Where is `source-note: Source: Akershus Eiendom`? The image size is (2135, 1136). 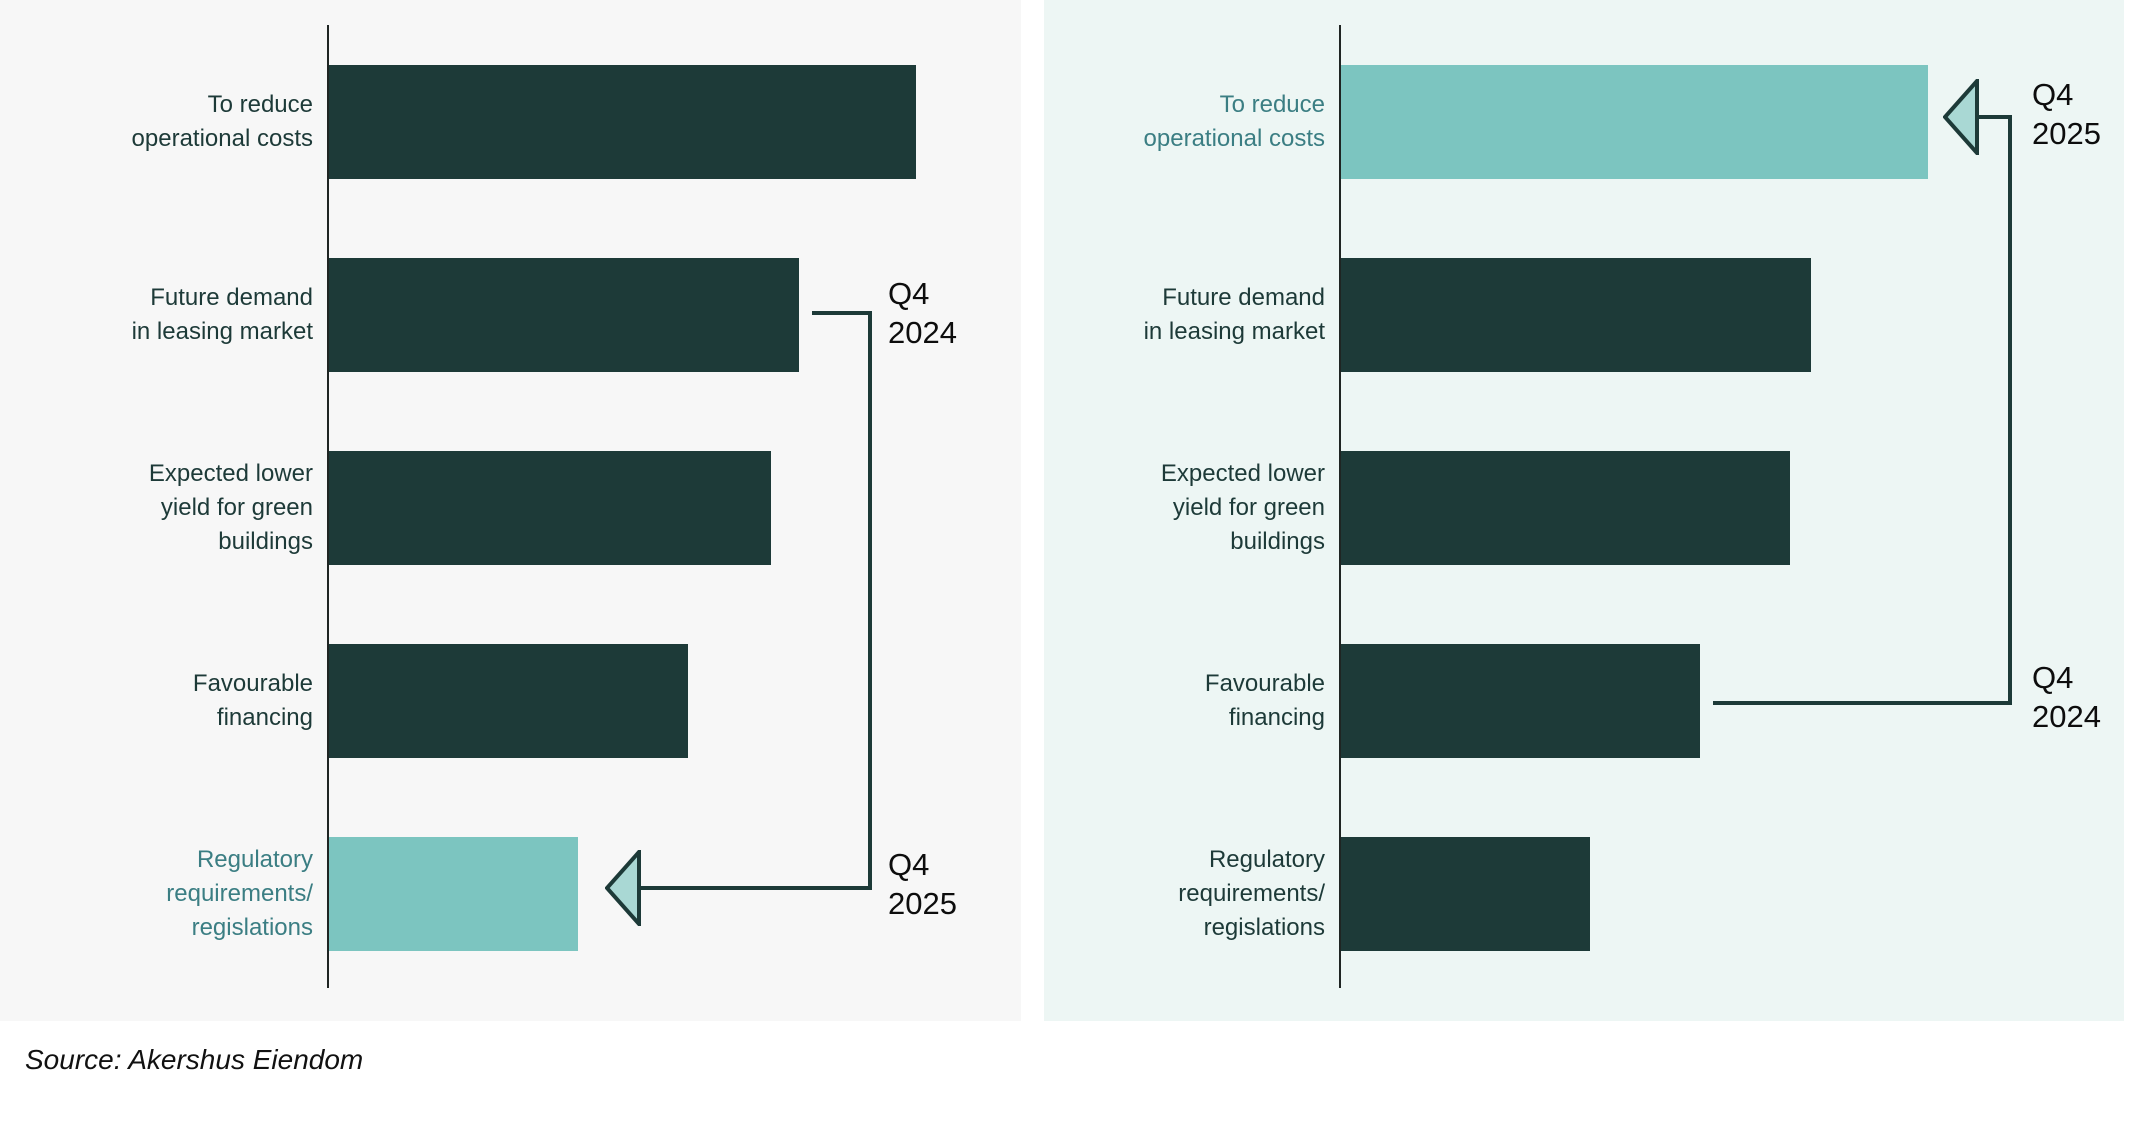
source-note: Source: Akershus Eiendom is located at coordinates (194, 1059).